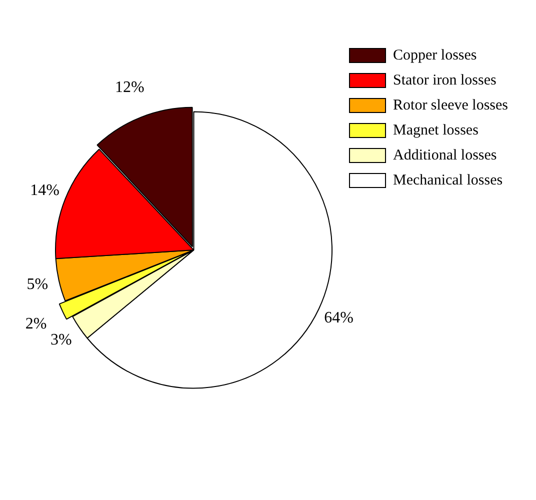 The width and height of the screenshot is (536, 500). I want to click on data-label: 14%, so click(45, 191).